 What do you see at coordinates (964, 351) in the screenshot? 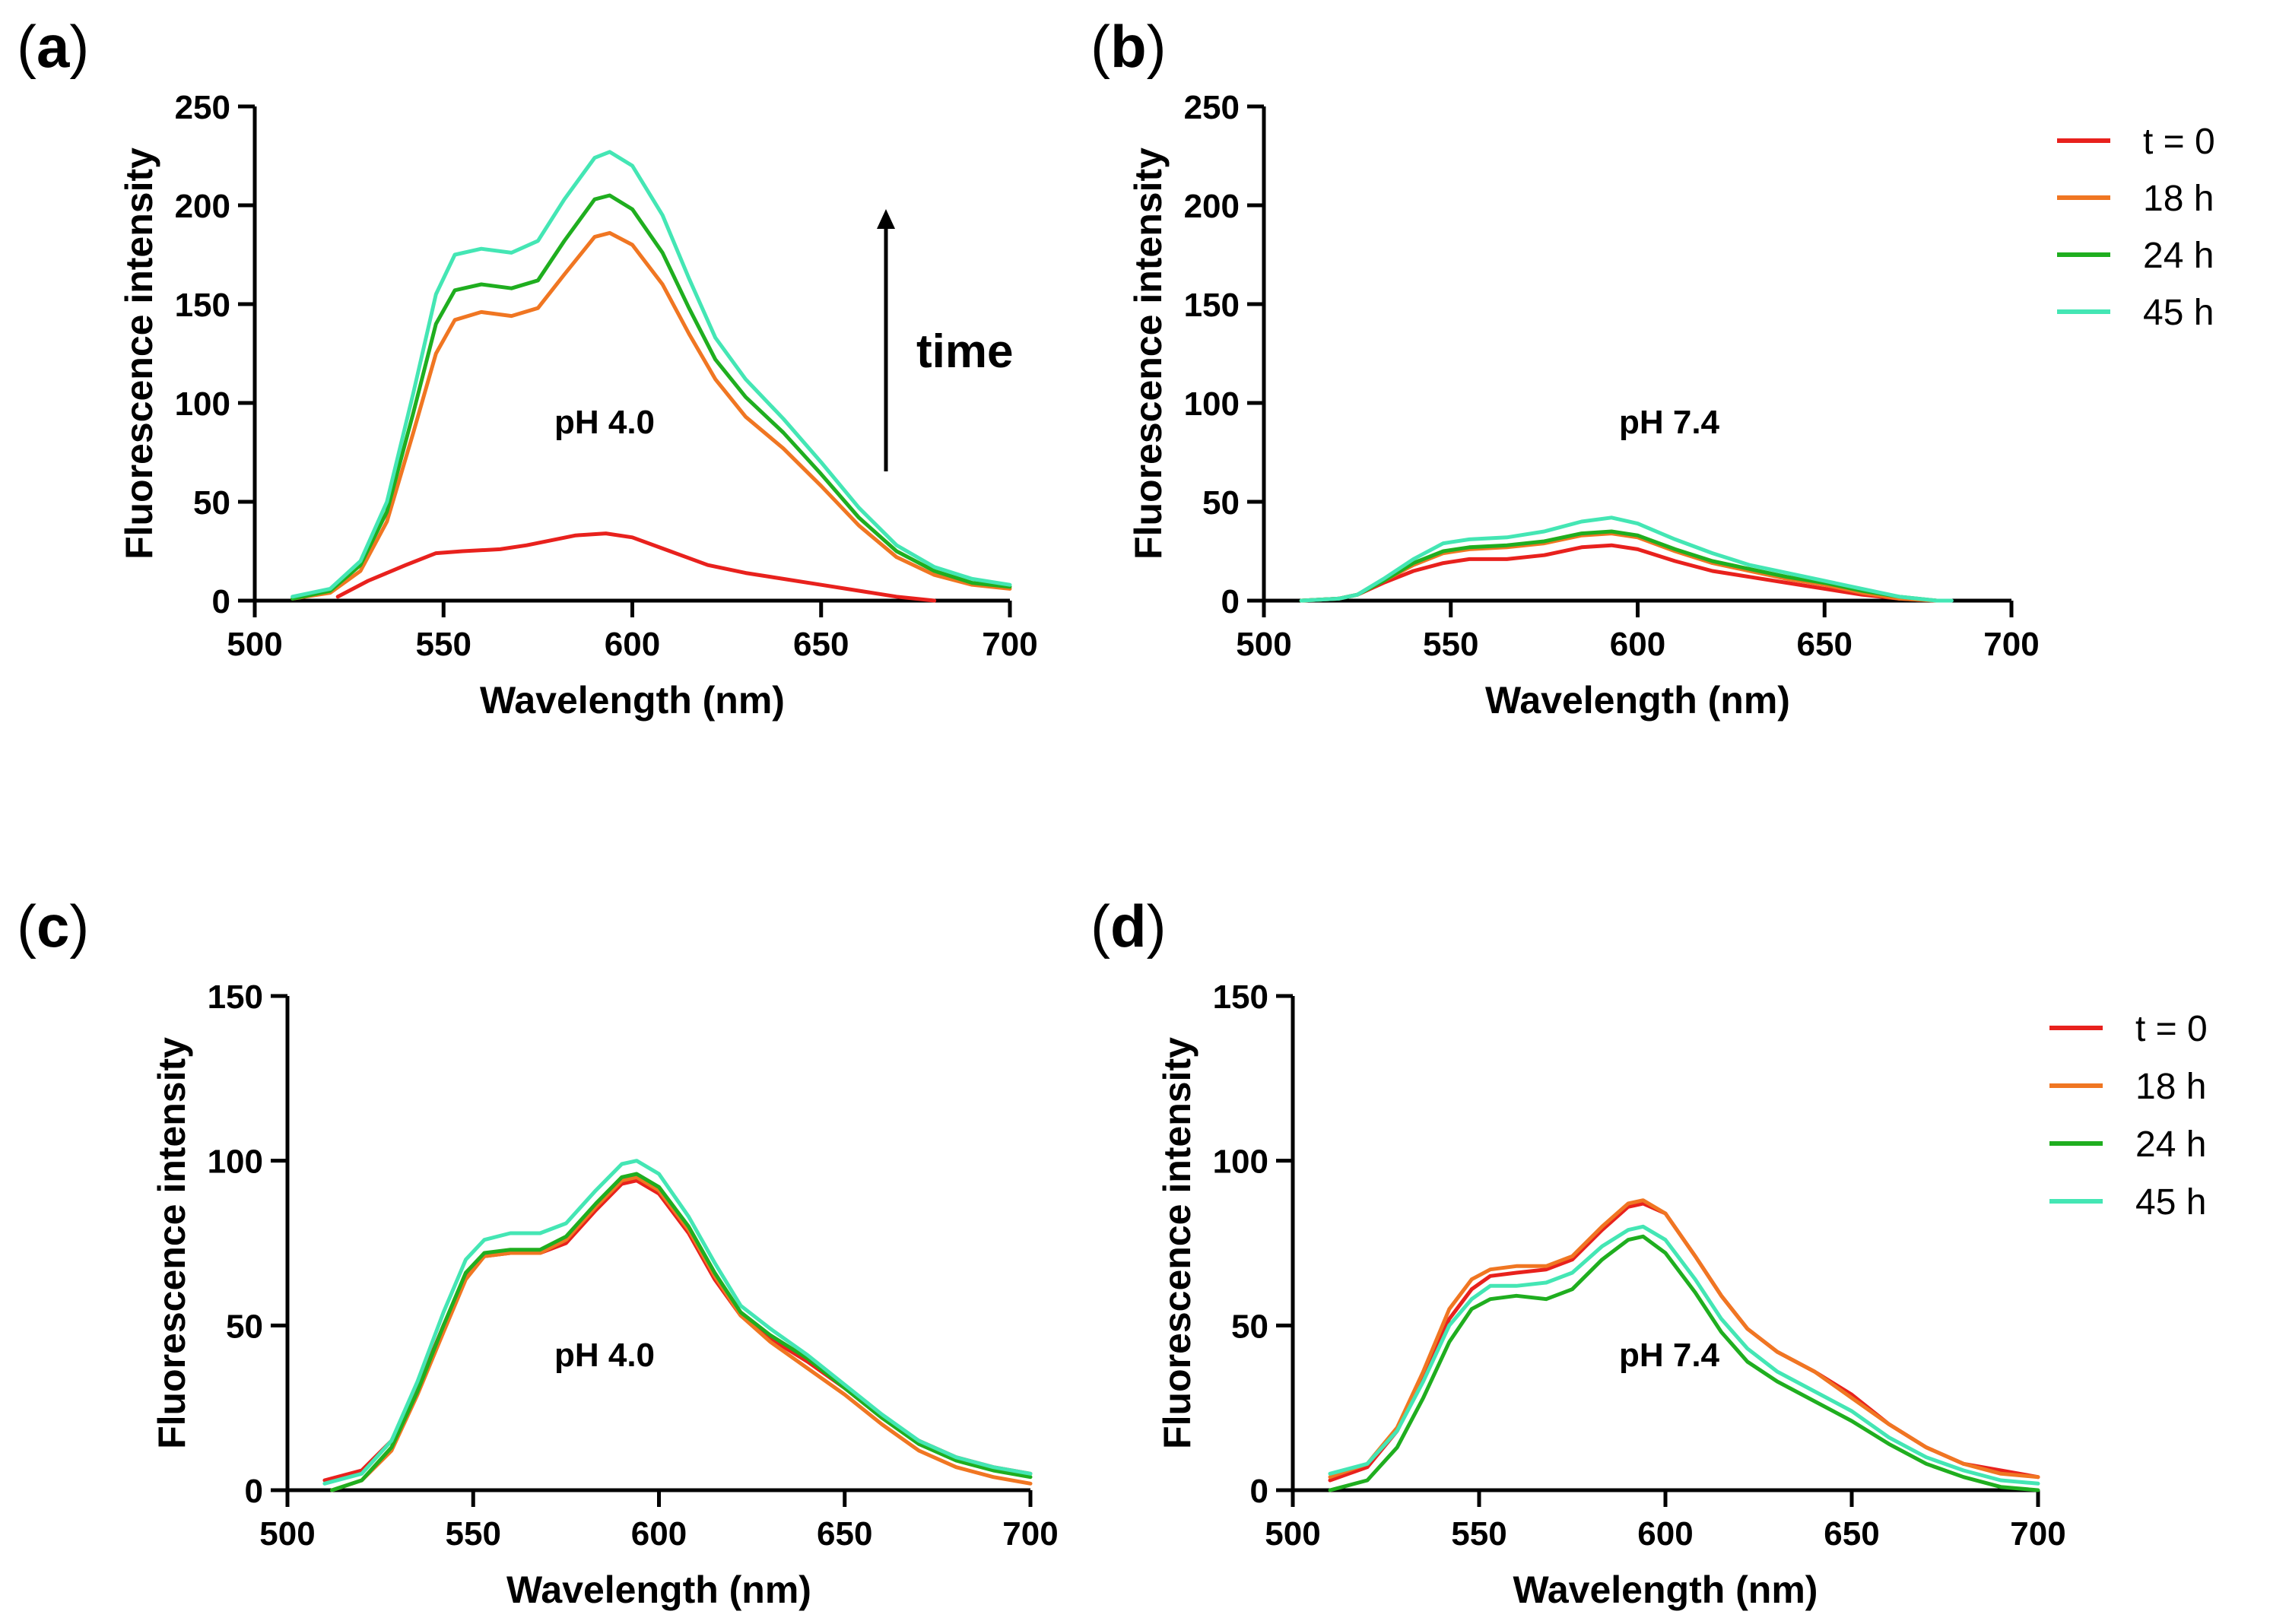
I see `time-label: time` at bounding box center [964, 351].